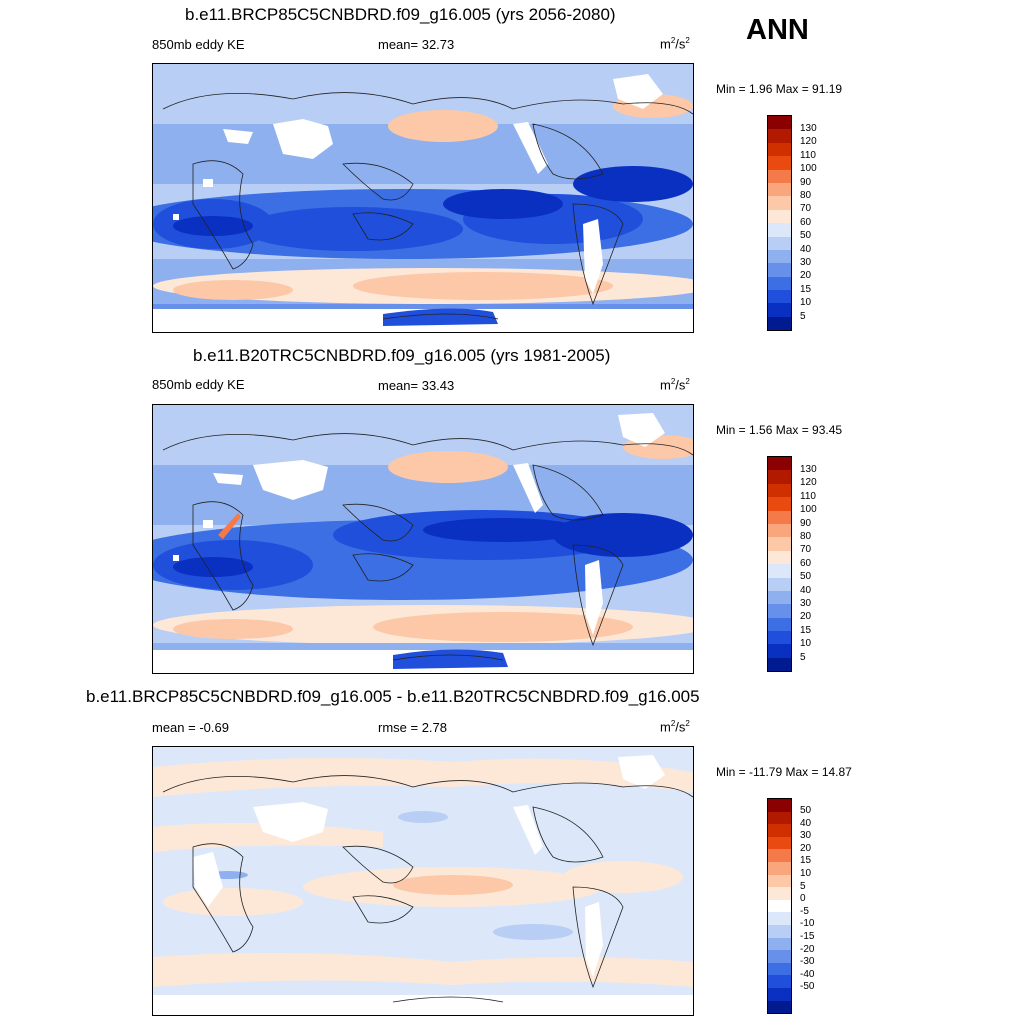 The width and height of the screenshot is (1024, 1024). Describe the element at coordinates (198, 44) in the screenshot. I see `panel-1-variable-label: 850mb eddy KE` at that location.